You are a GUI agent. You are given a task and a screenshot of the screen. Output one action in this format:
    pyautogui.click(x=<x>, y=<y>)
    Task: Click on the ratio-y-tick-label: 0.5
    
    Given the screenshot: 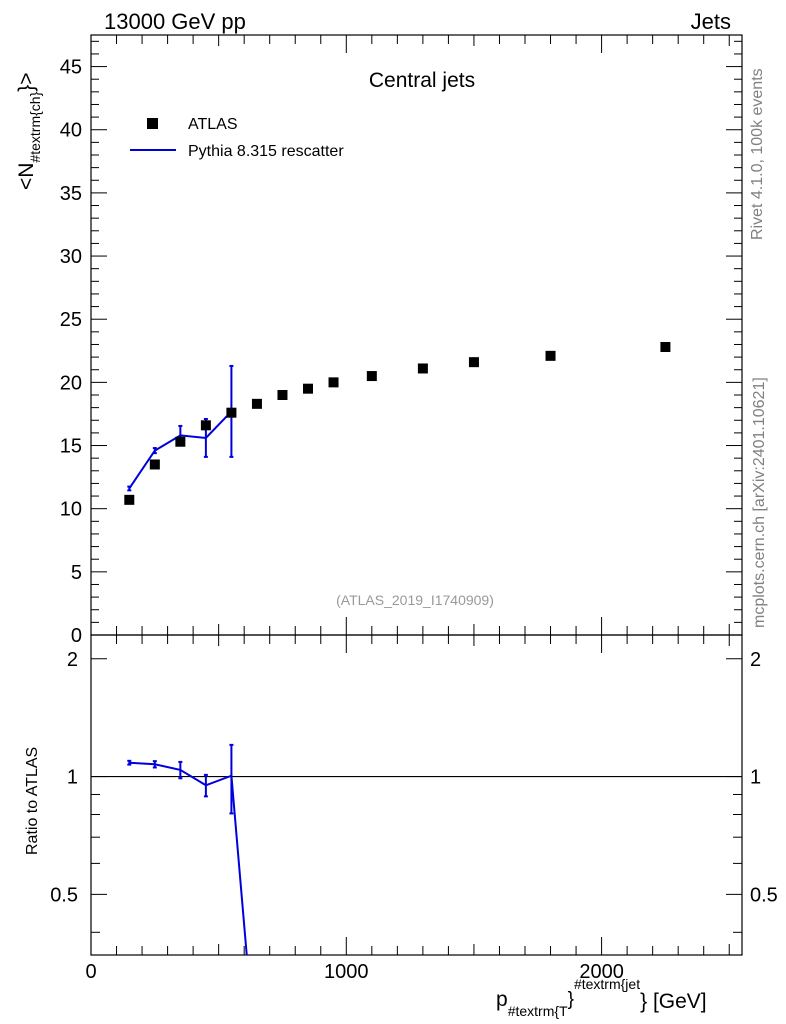 What is the action you would take?
    pyautogui.click(x=64, y=895)
    